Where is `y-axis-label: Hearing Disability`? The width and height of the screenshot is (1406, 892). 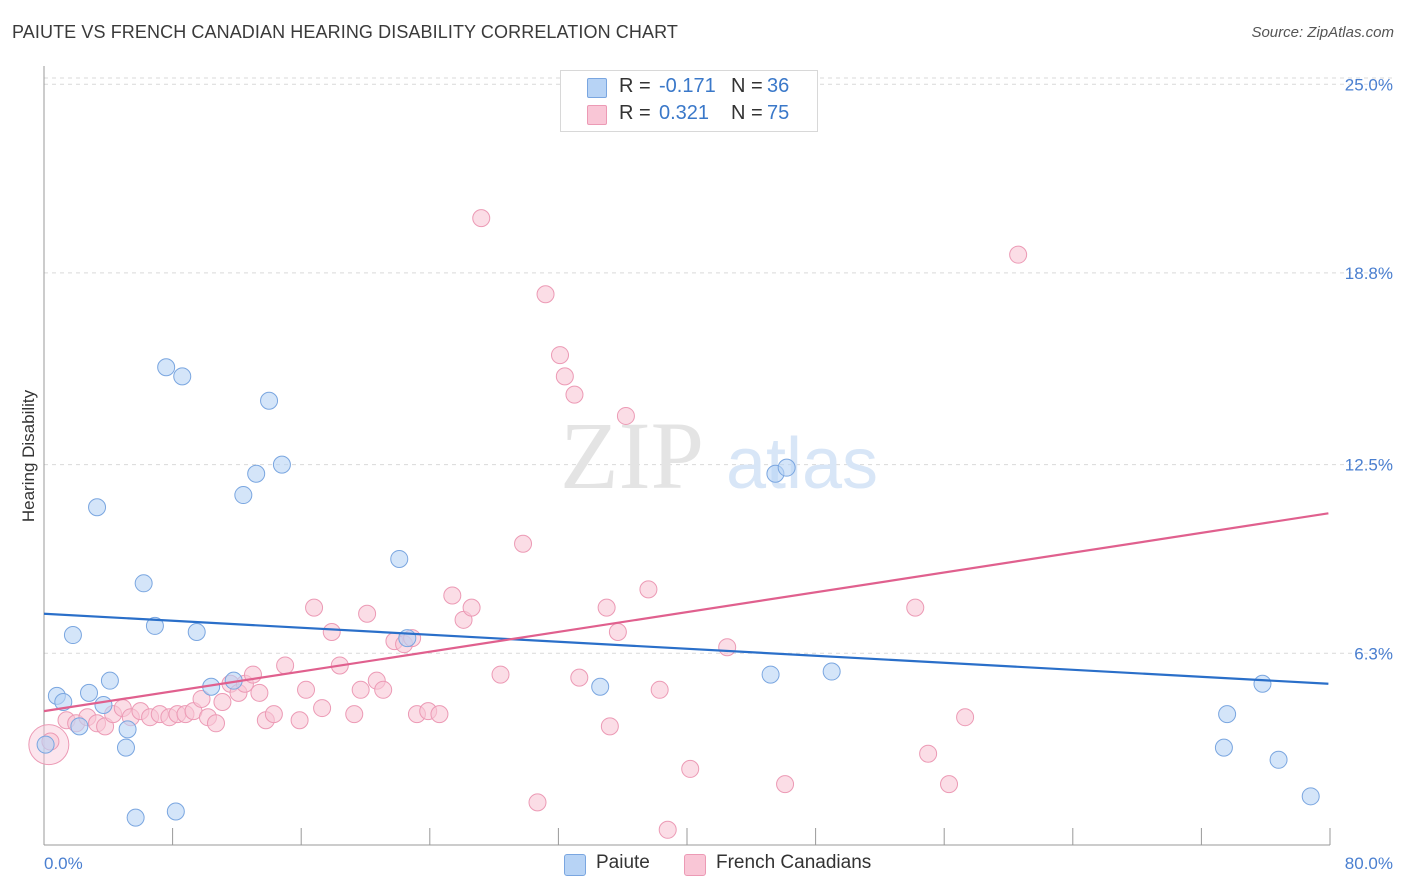
y-axis-label: Hearing Disability is located at coordinates (28, 455).